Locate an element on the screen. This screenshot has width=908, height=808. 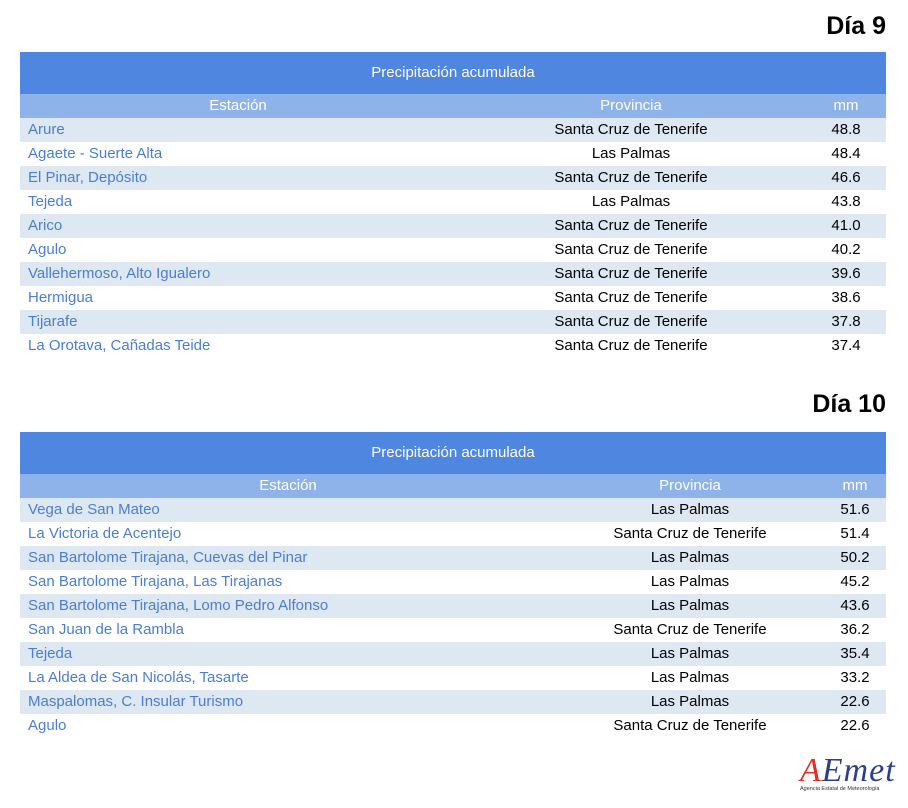
table-cell: Vega de San Mateo is located at coordinates (94, 509).